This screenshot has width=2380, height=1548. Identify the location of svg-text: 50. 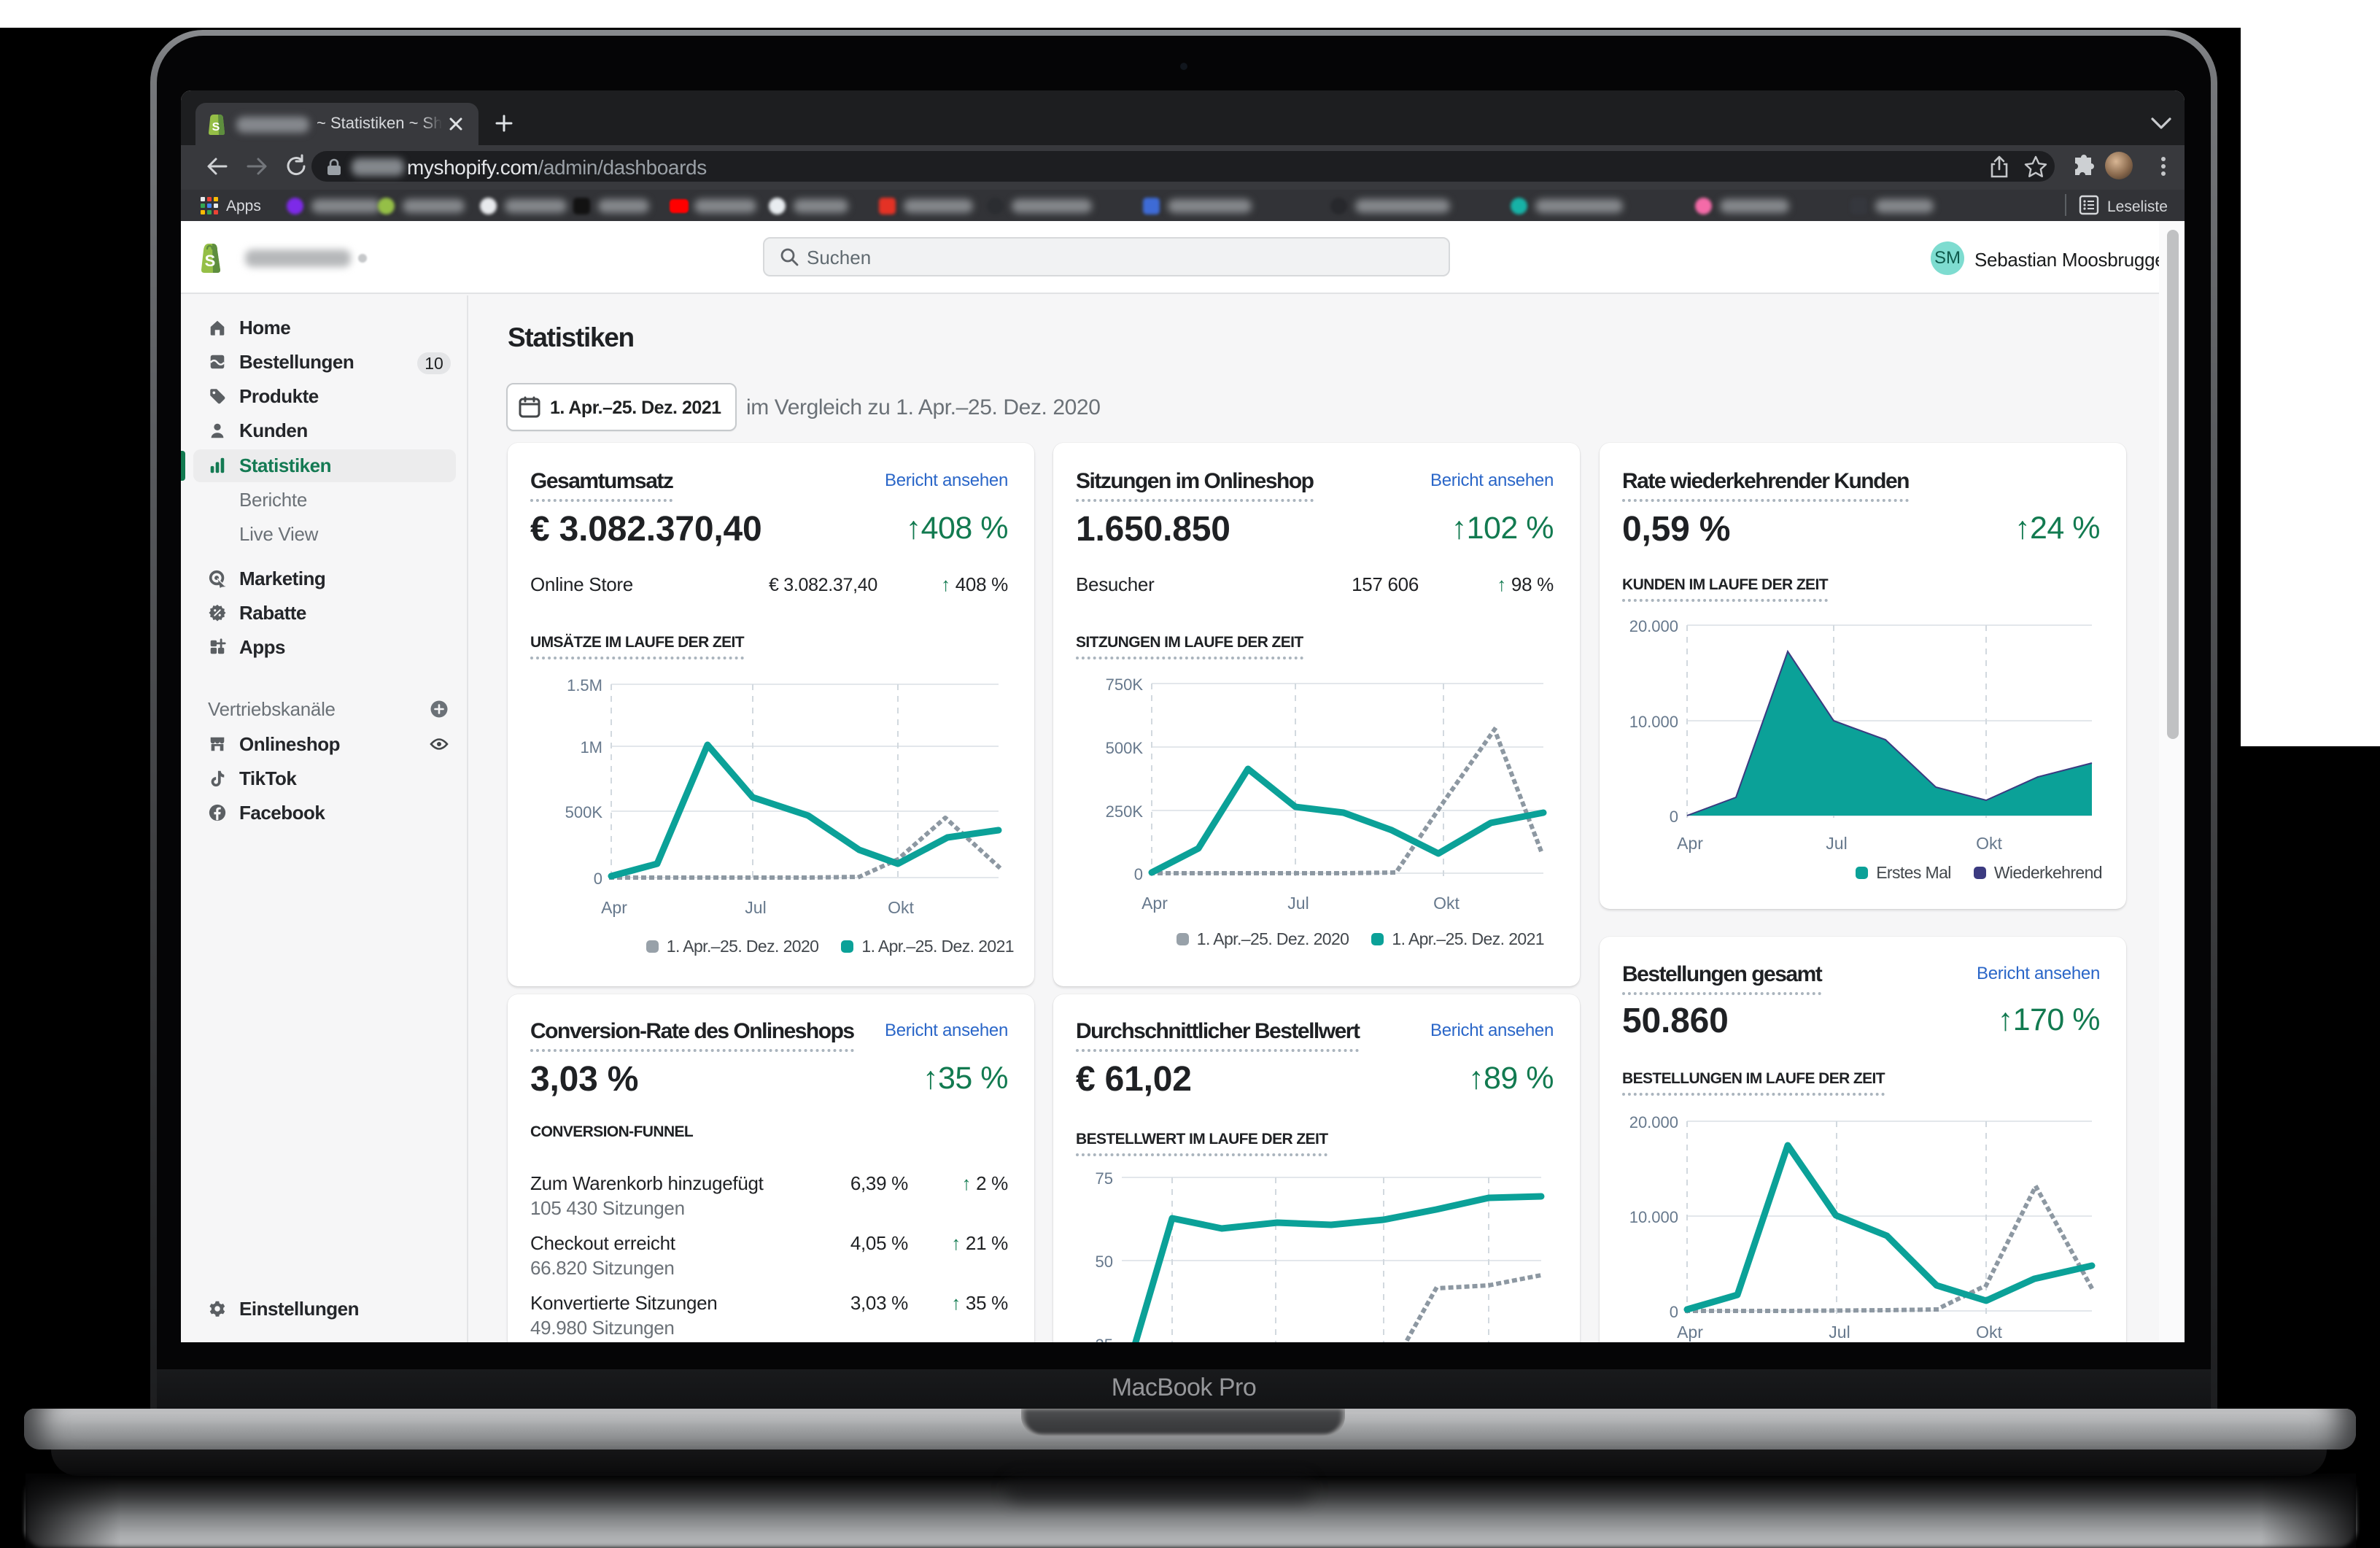
(1104, 1262).